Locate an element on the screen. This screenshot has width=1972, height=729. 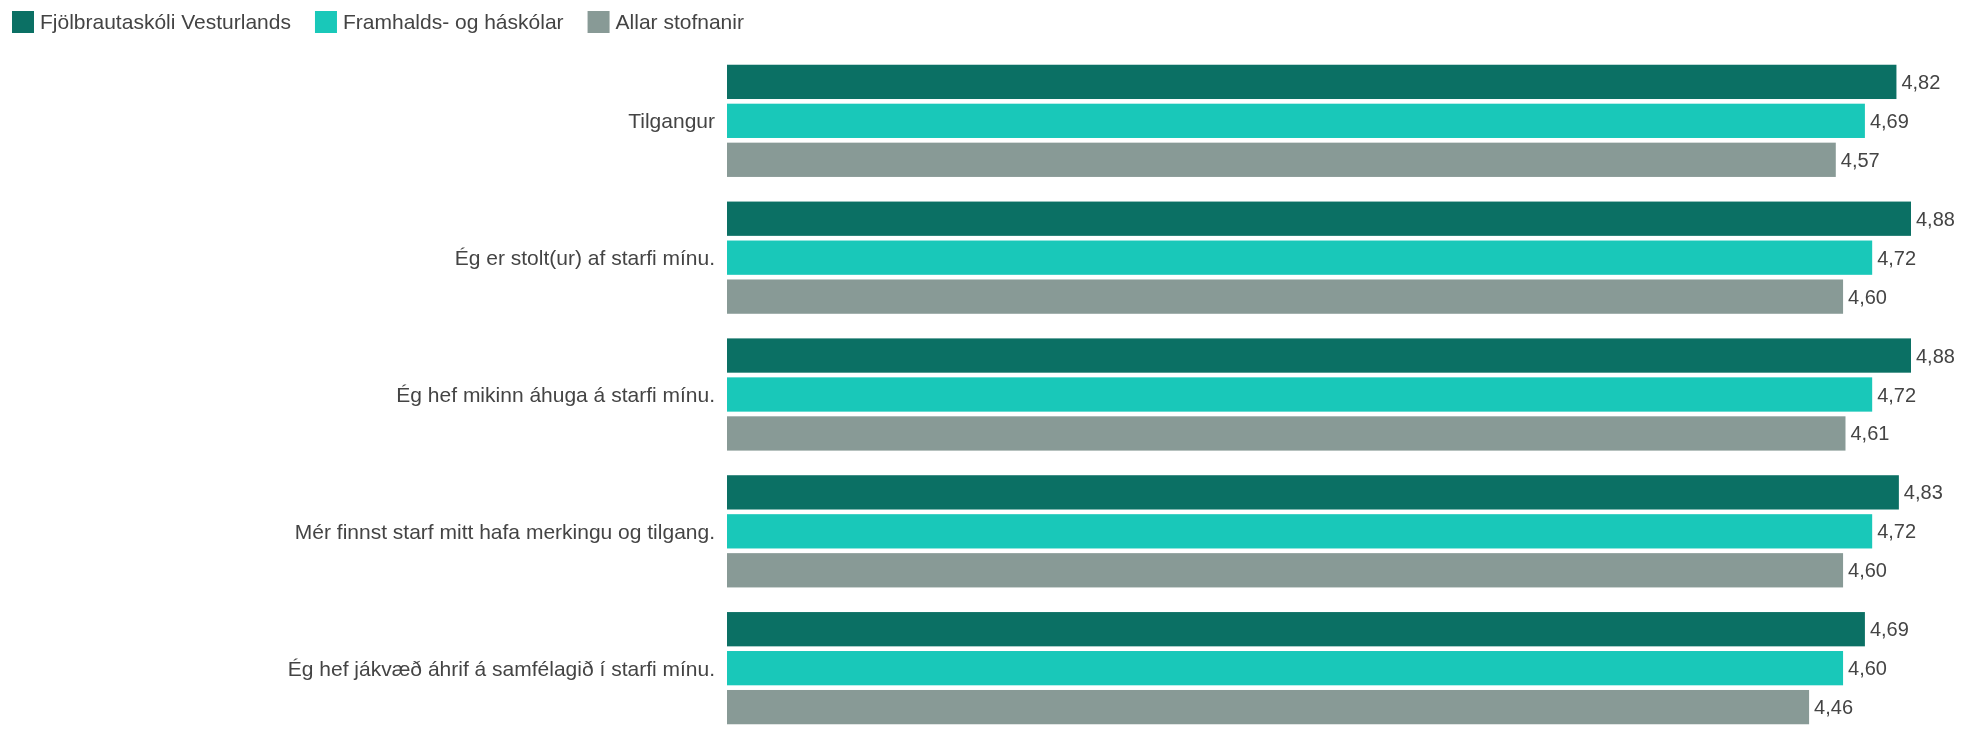
data-label: 4,83 is located at coordinates (1923, 492).